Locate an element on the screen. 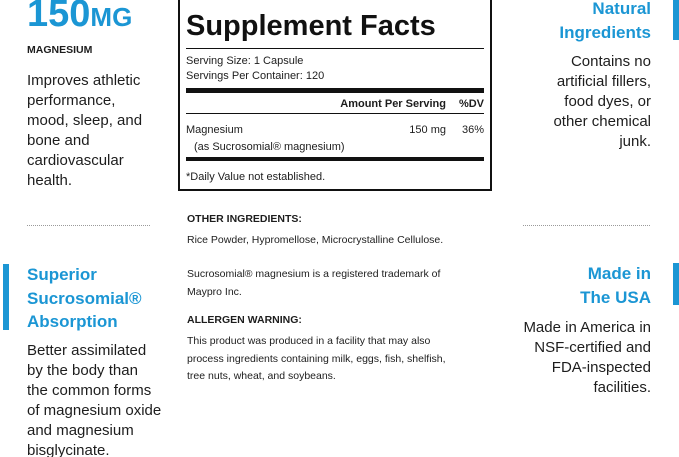  text-line: Contains no is located at coordinates (610, 61).